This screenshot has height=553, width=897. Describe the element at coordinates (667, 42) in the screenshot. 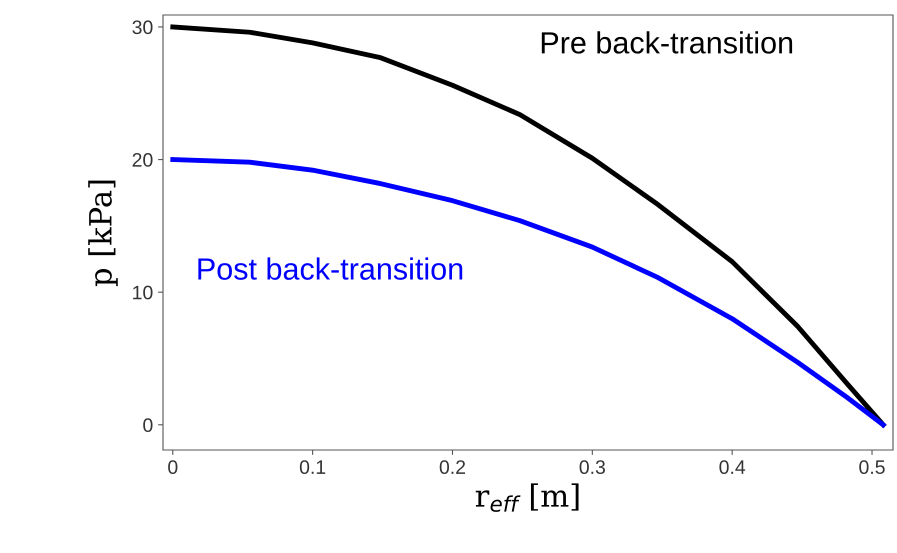

I see `text: Pre back-transition` at that location.